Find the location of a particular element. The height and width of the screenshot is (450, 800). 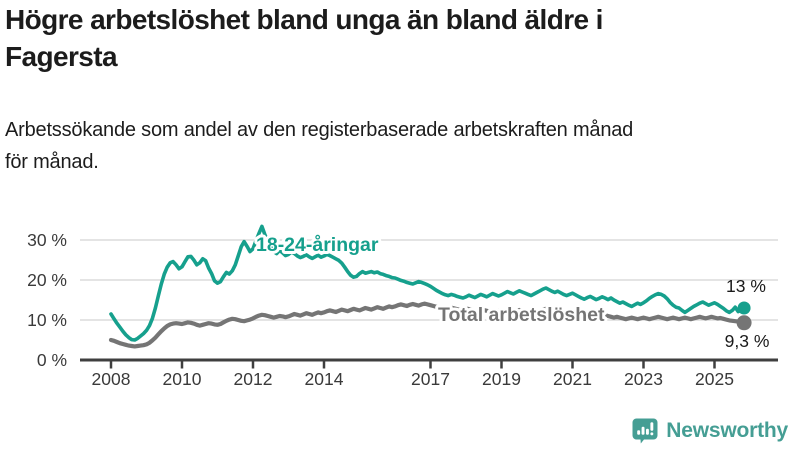

x-tick-label: 2025 is located at coordinates (714, 379).